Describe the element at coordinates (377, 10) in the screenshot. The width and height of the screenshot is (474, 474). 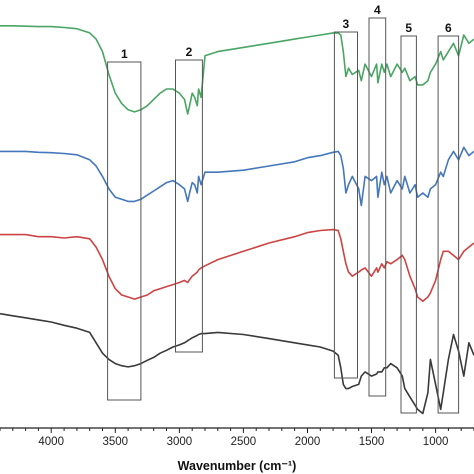
I see `highlight-box-label-4: 4` at that location.